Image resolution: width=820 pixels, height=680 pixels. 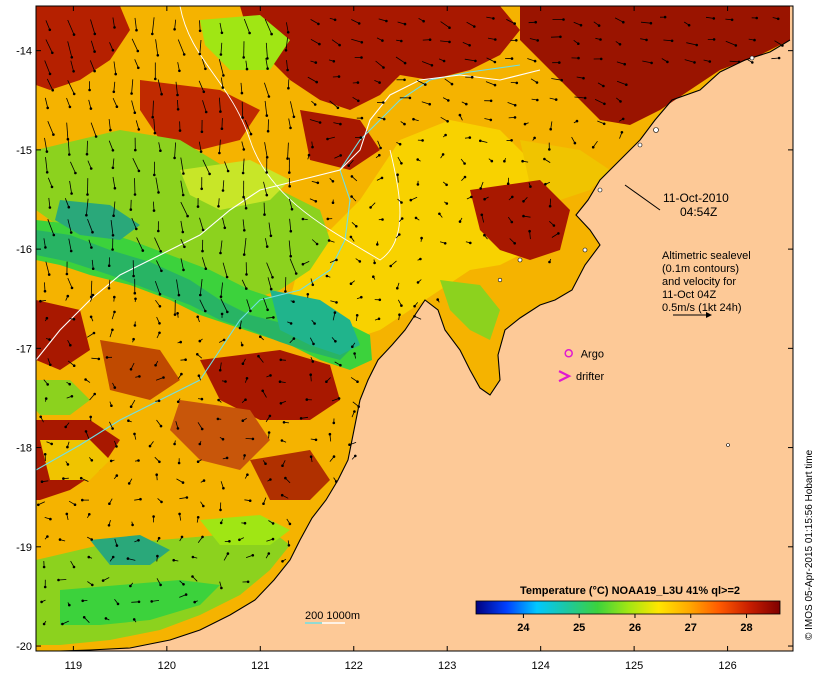 I want to click on colorbar-tick-label: 28, so click(x=746, y=628).